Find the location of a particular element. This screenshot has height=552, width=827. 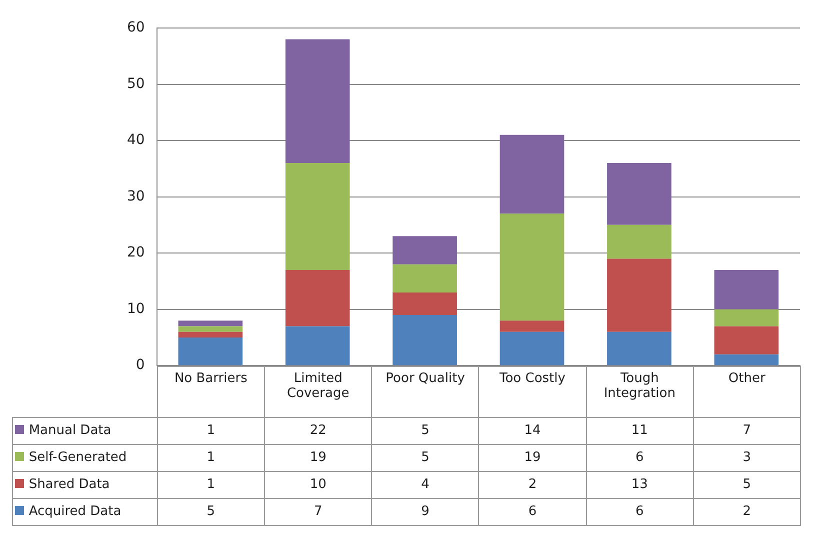

data-label: 14 is located at coordinates (532, 430).